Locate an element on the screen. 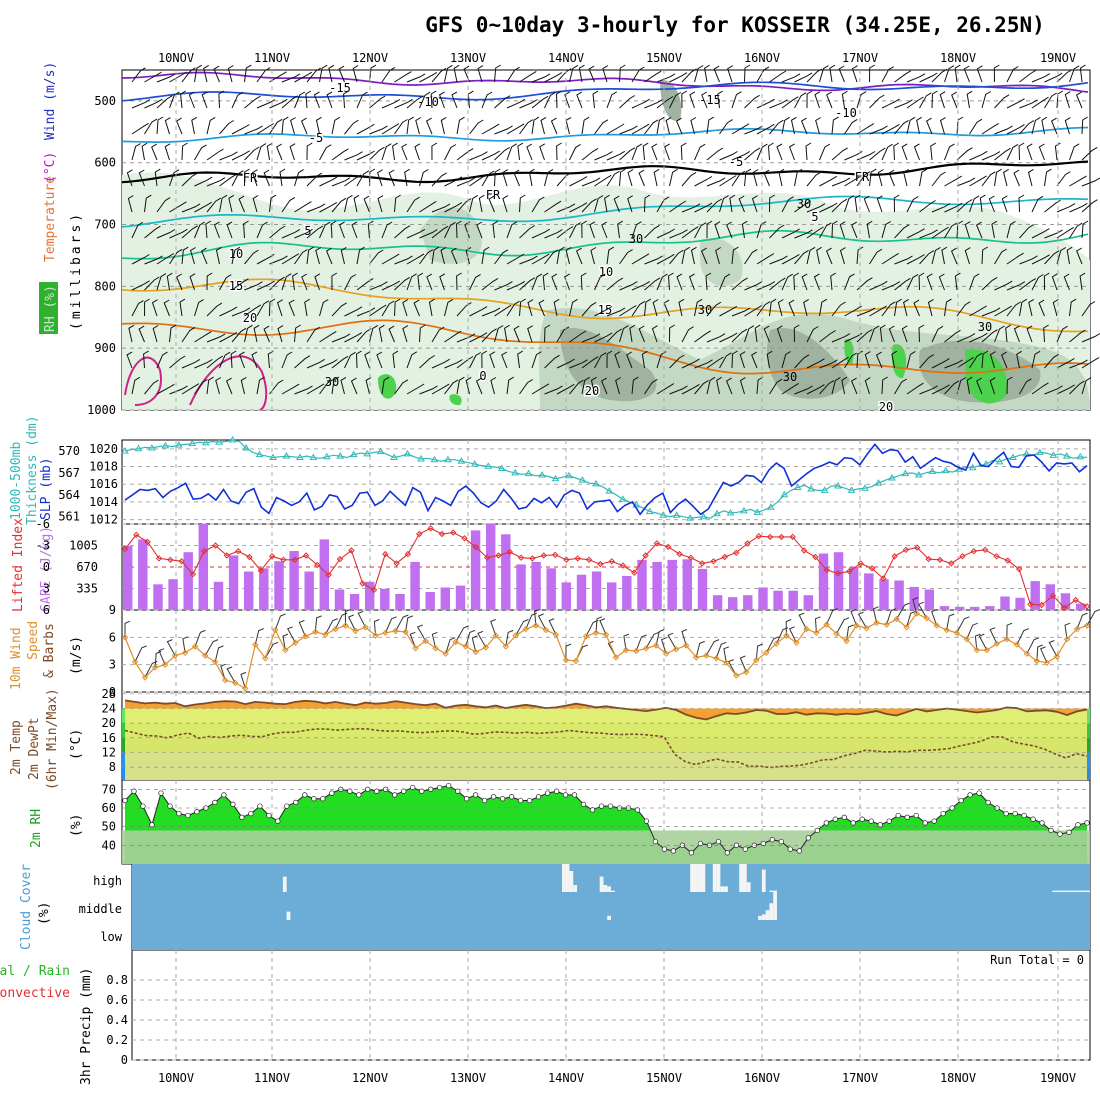 This screenshot has height=1104, width=1100. top-day-label: 16NOV is located at coordinates (762, 58).